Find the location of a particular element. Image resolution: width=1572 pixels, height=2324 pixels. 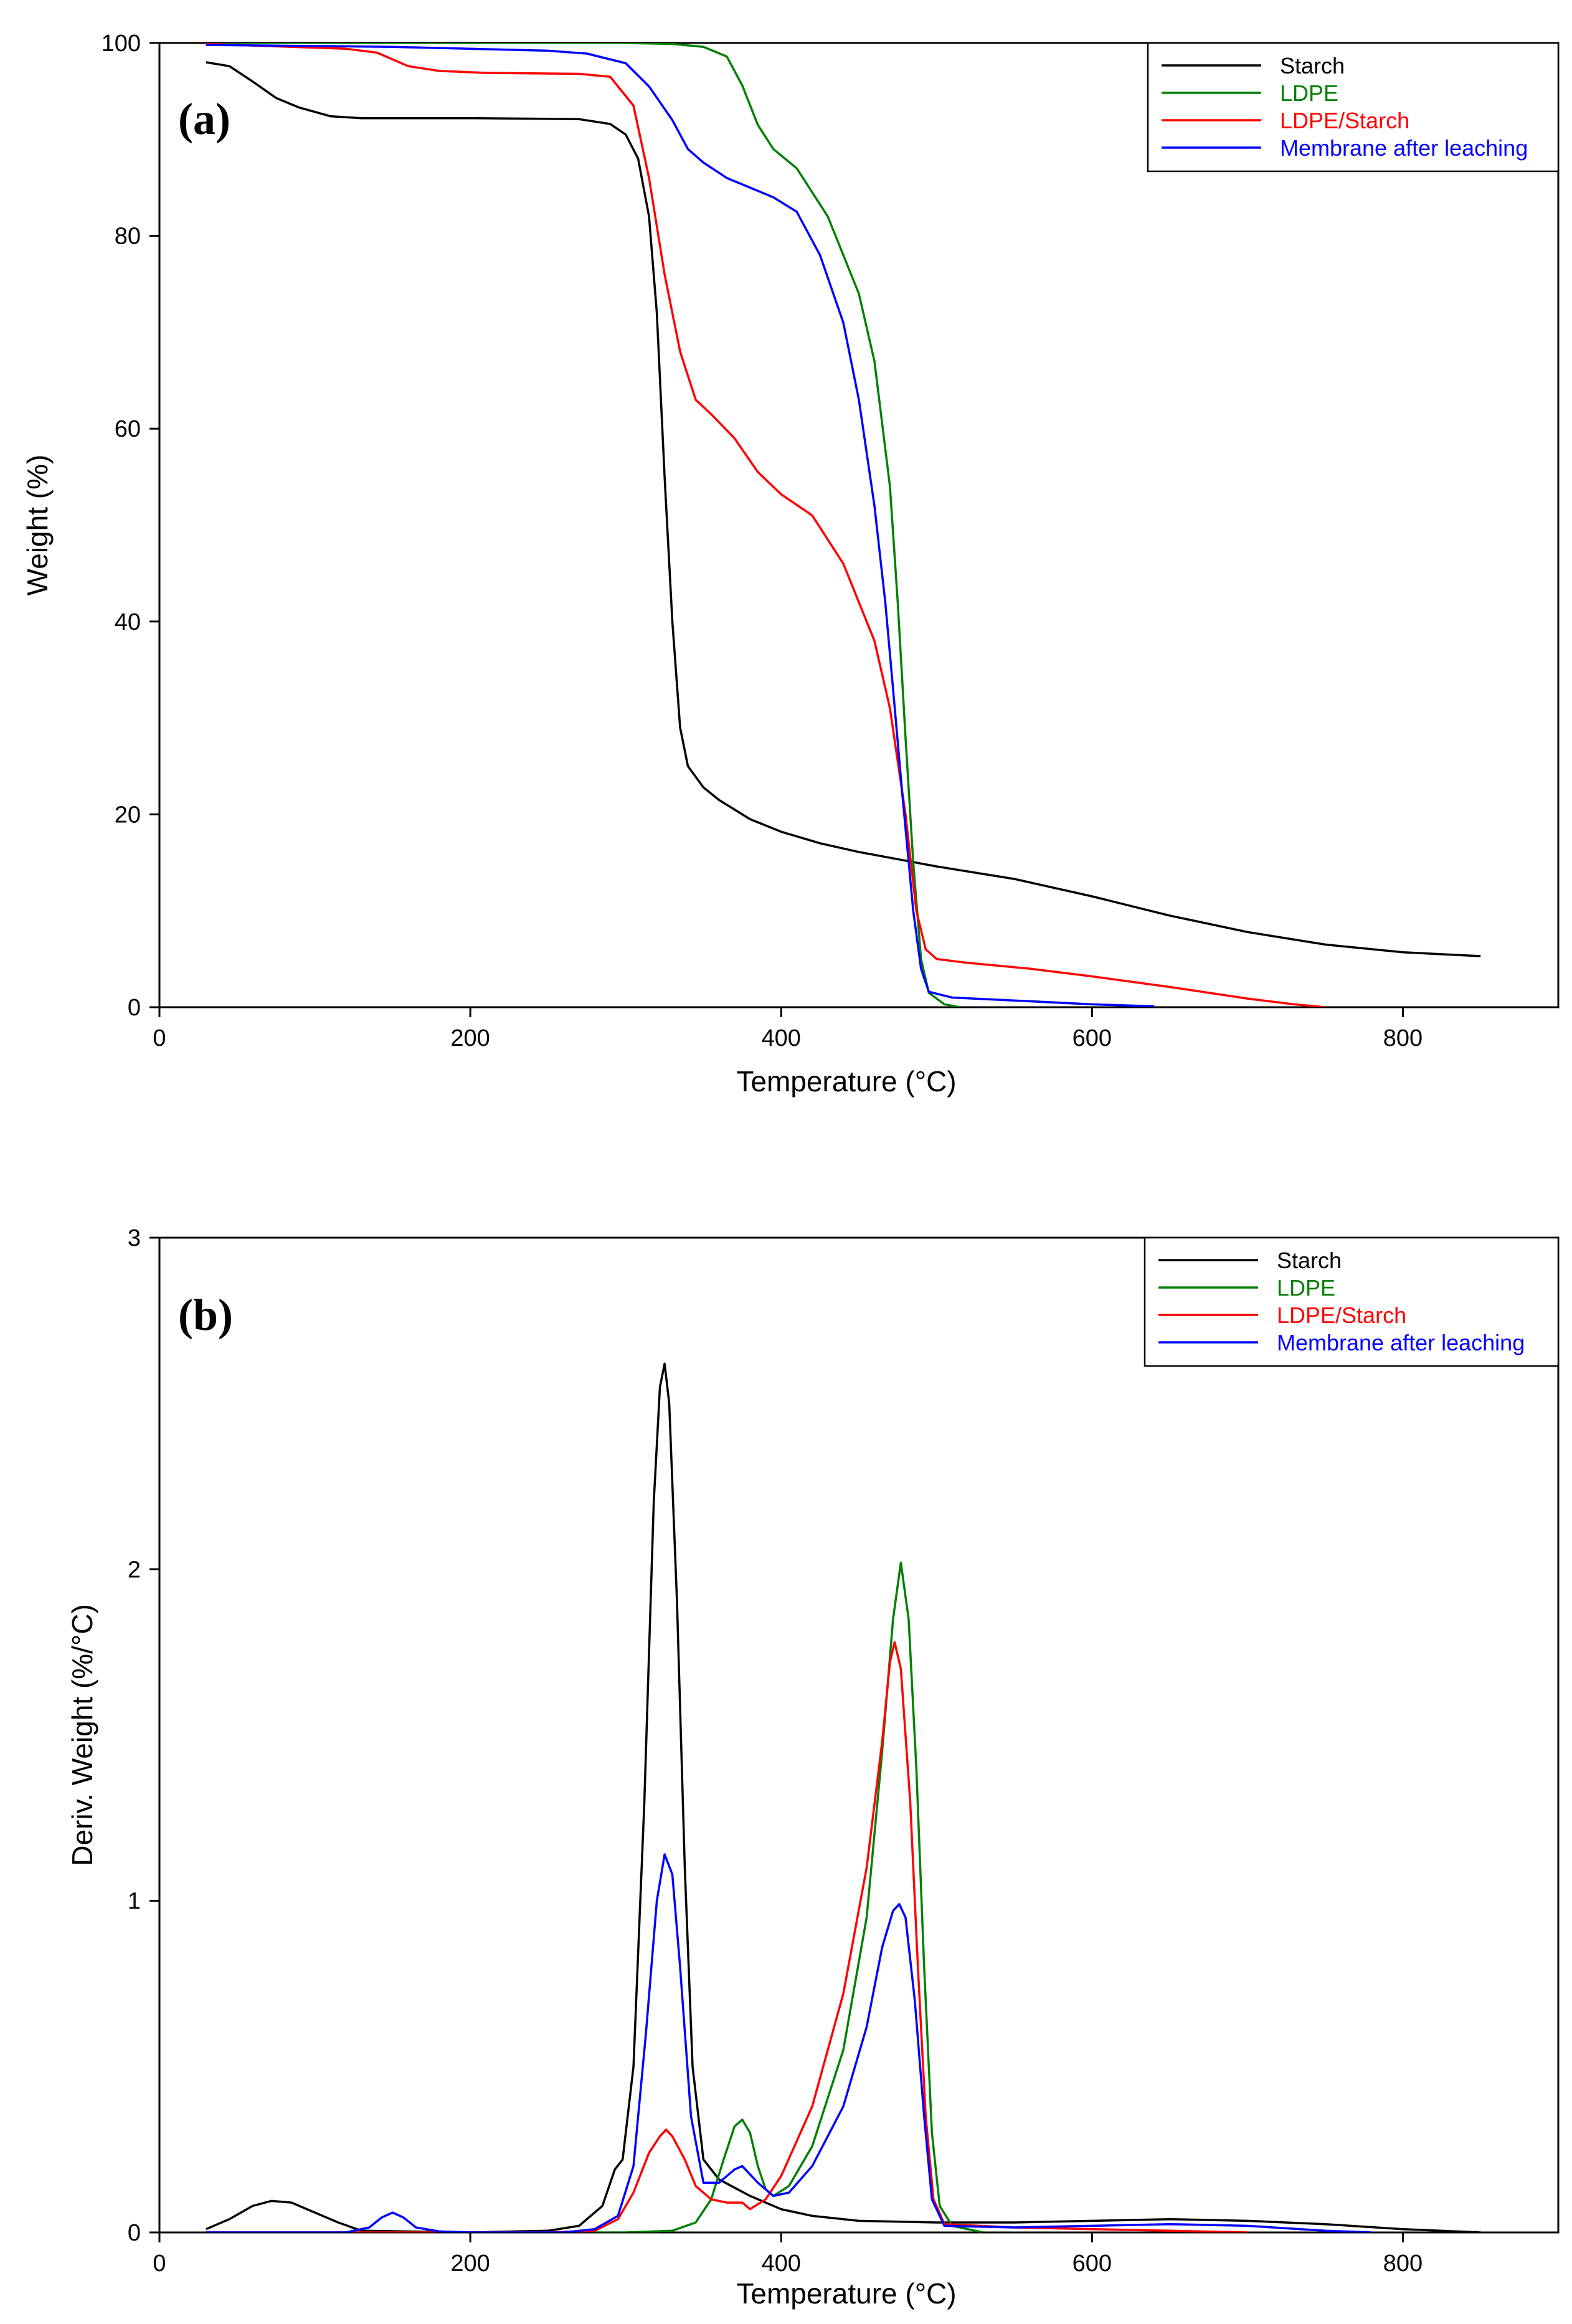

y-tick-label: 20 is located at coordinates (128, 815).